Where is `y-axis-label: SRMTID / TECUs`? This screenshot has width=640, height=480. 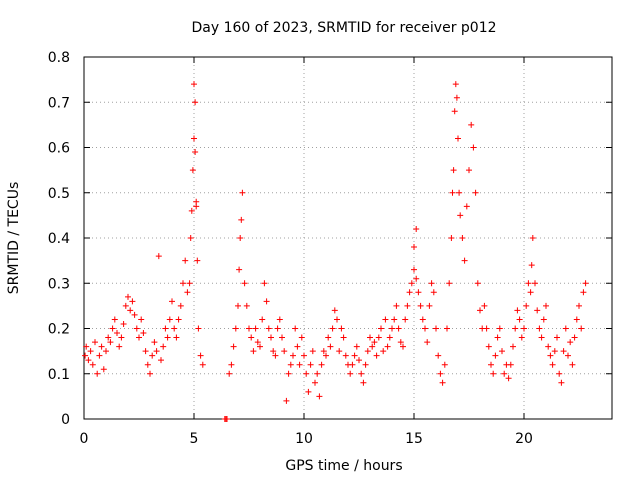 y-axis-label: SRMTID / TECUs is located at coordinates (14, 238).